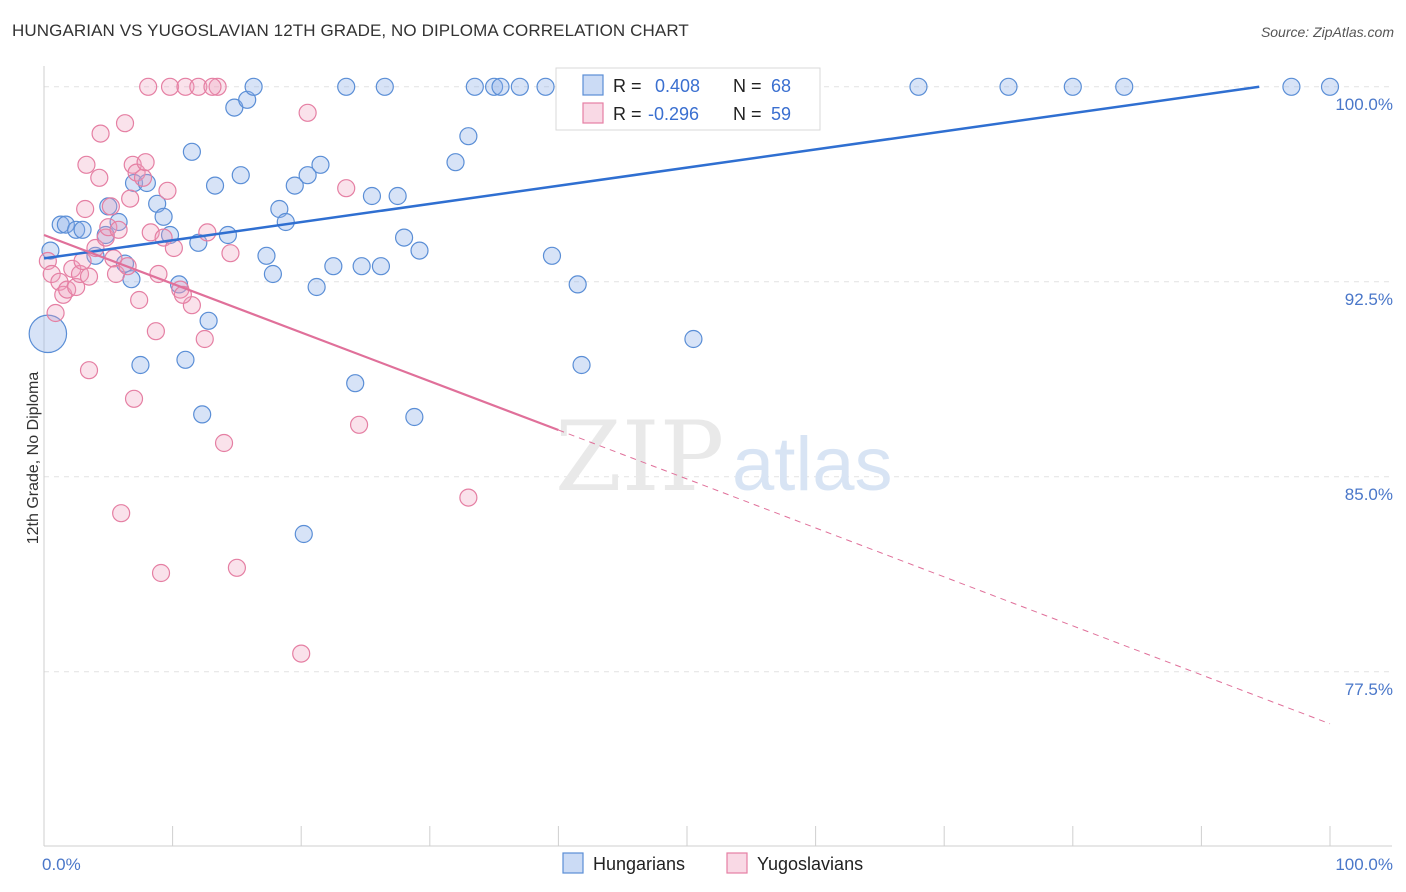 Image resolution: width=1406 pixels, height=892 pixels. Describe the element at coordinates (573, 863) in the screenshot. I see `bottom-legend-swatch-hungarians` at that location.